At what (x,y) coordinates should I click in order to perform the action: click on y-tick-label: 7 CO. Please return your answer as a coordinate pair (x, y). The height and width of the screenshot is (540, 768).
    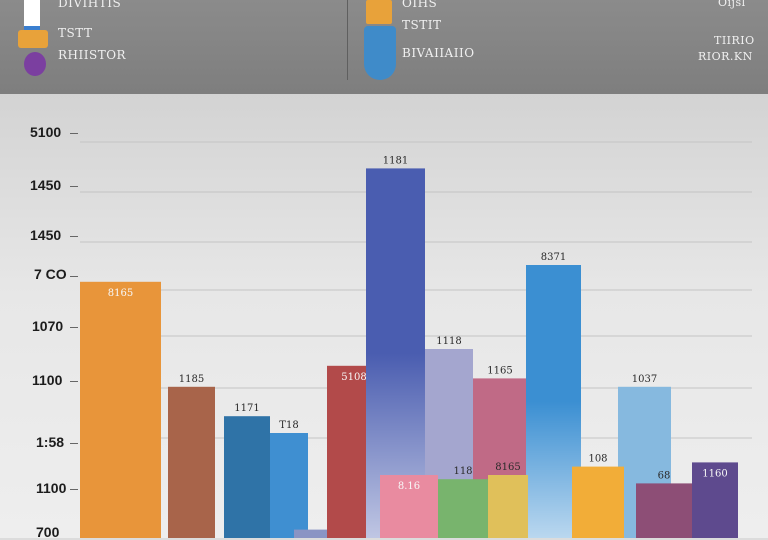
    Looking at the image, I should click on (50, 274).